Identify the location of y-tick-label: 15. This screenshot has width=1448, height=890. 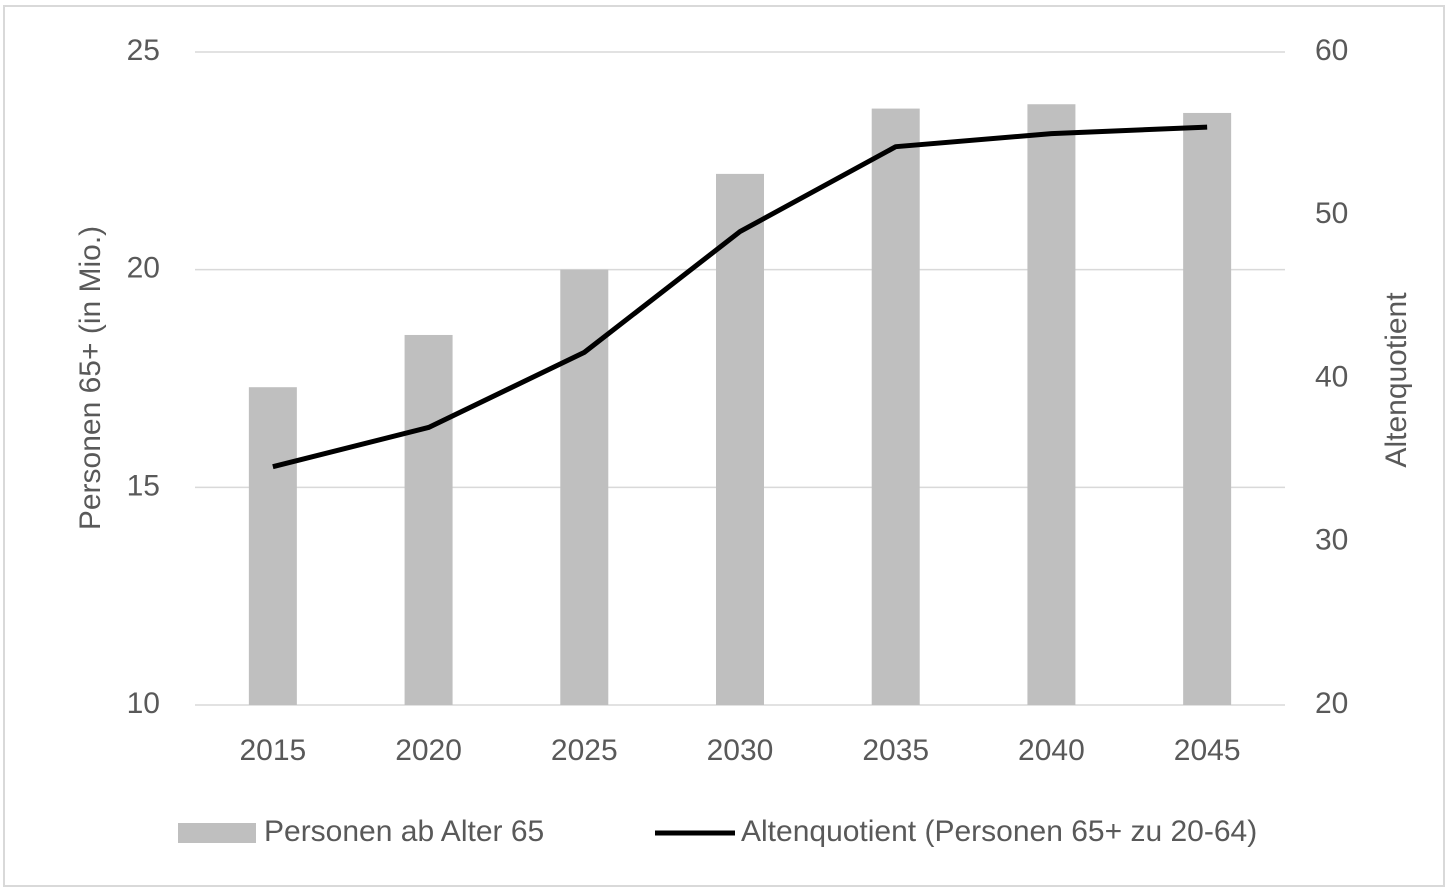
(143, 485).